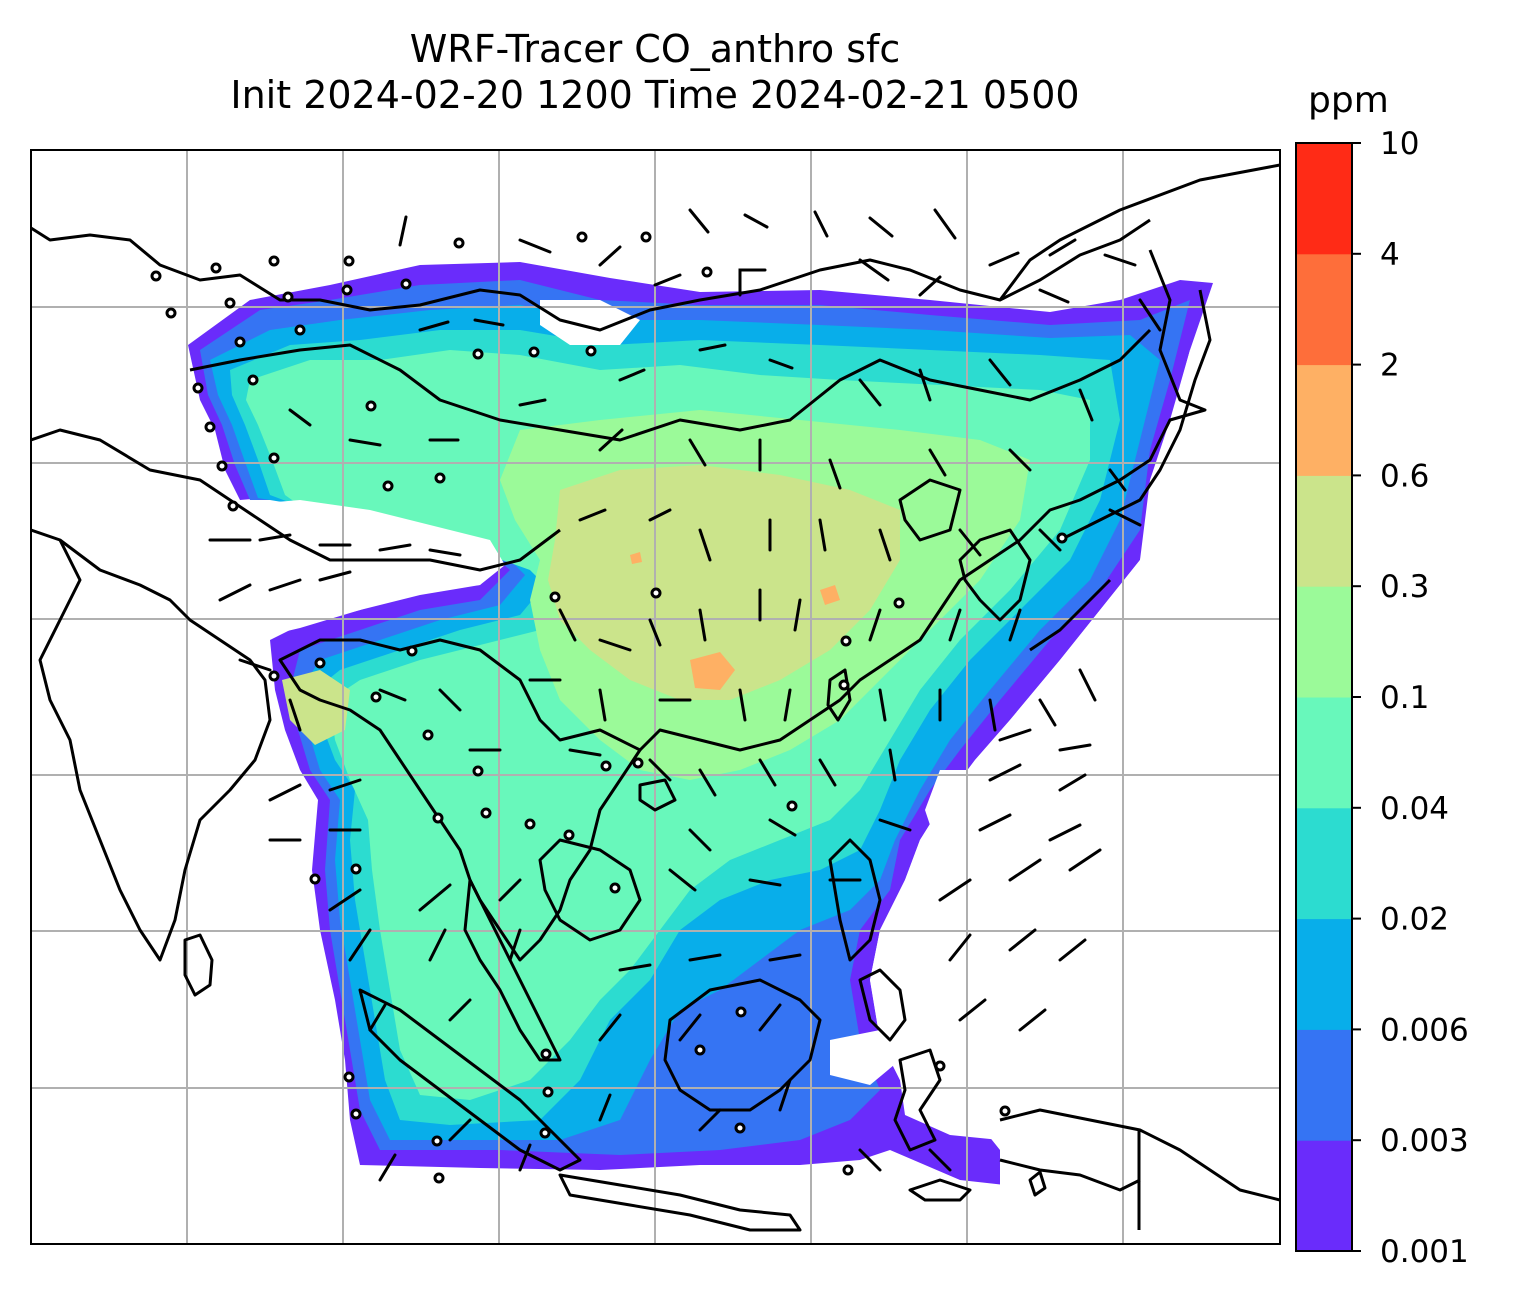 Image resolution: width=1528 pixels, height=1306 pixels. What do you see at coordinates (1390, 255) in the screenshot?
I see `colorbar-tick-label: 4` at bounding box center [1390, 255].